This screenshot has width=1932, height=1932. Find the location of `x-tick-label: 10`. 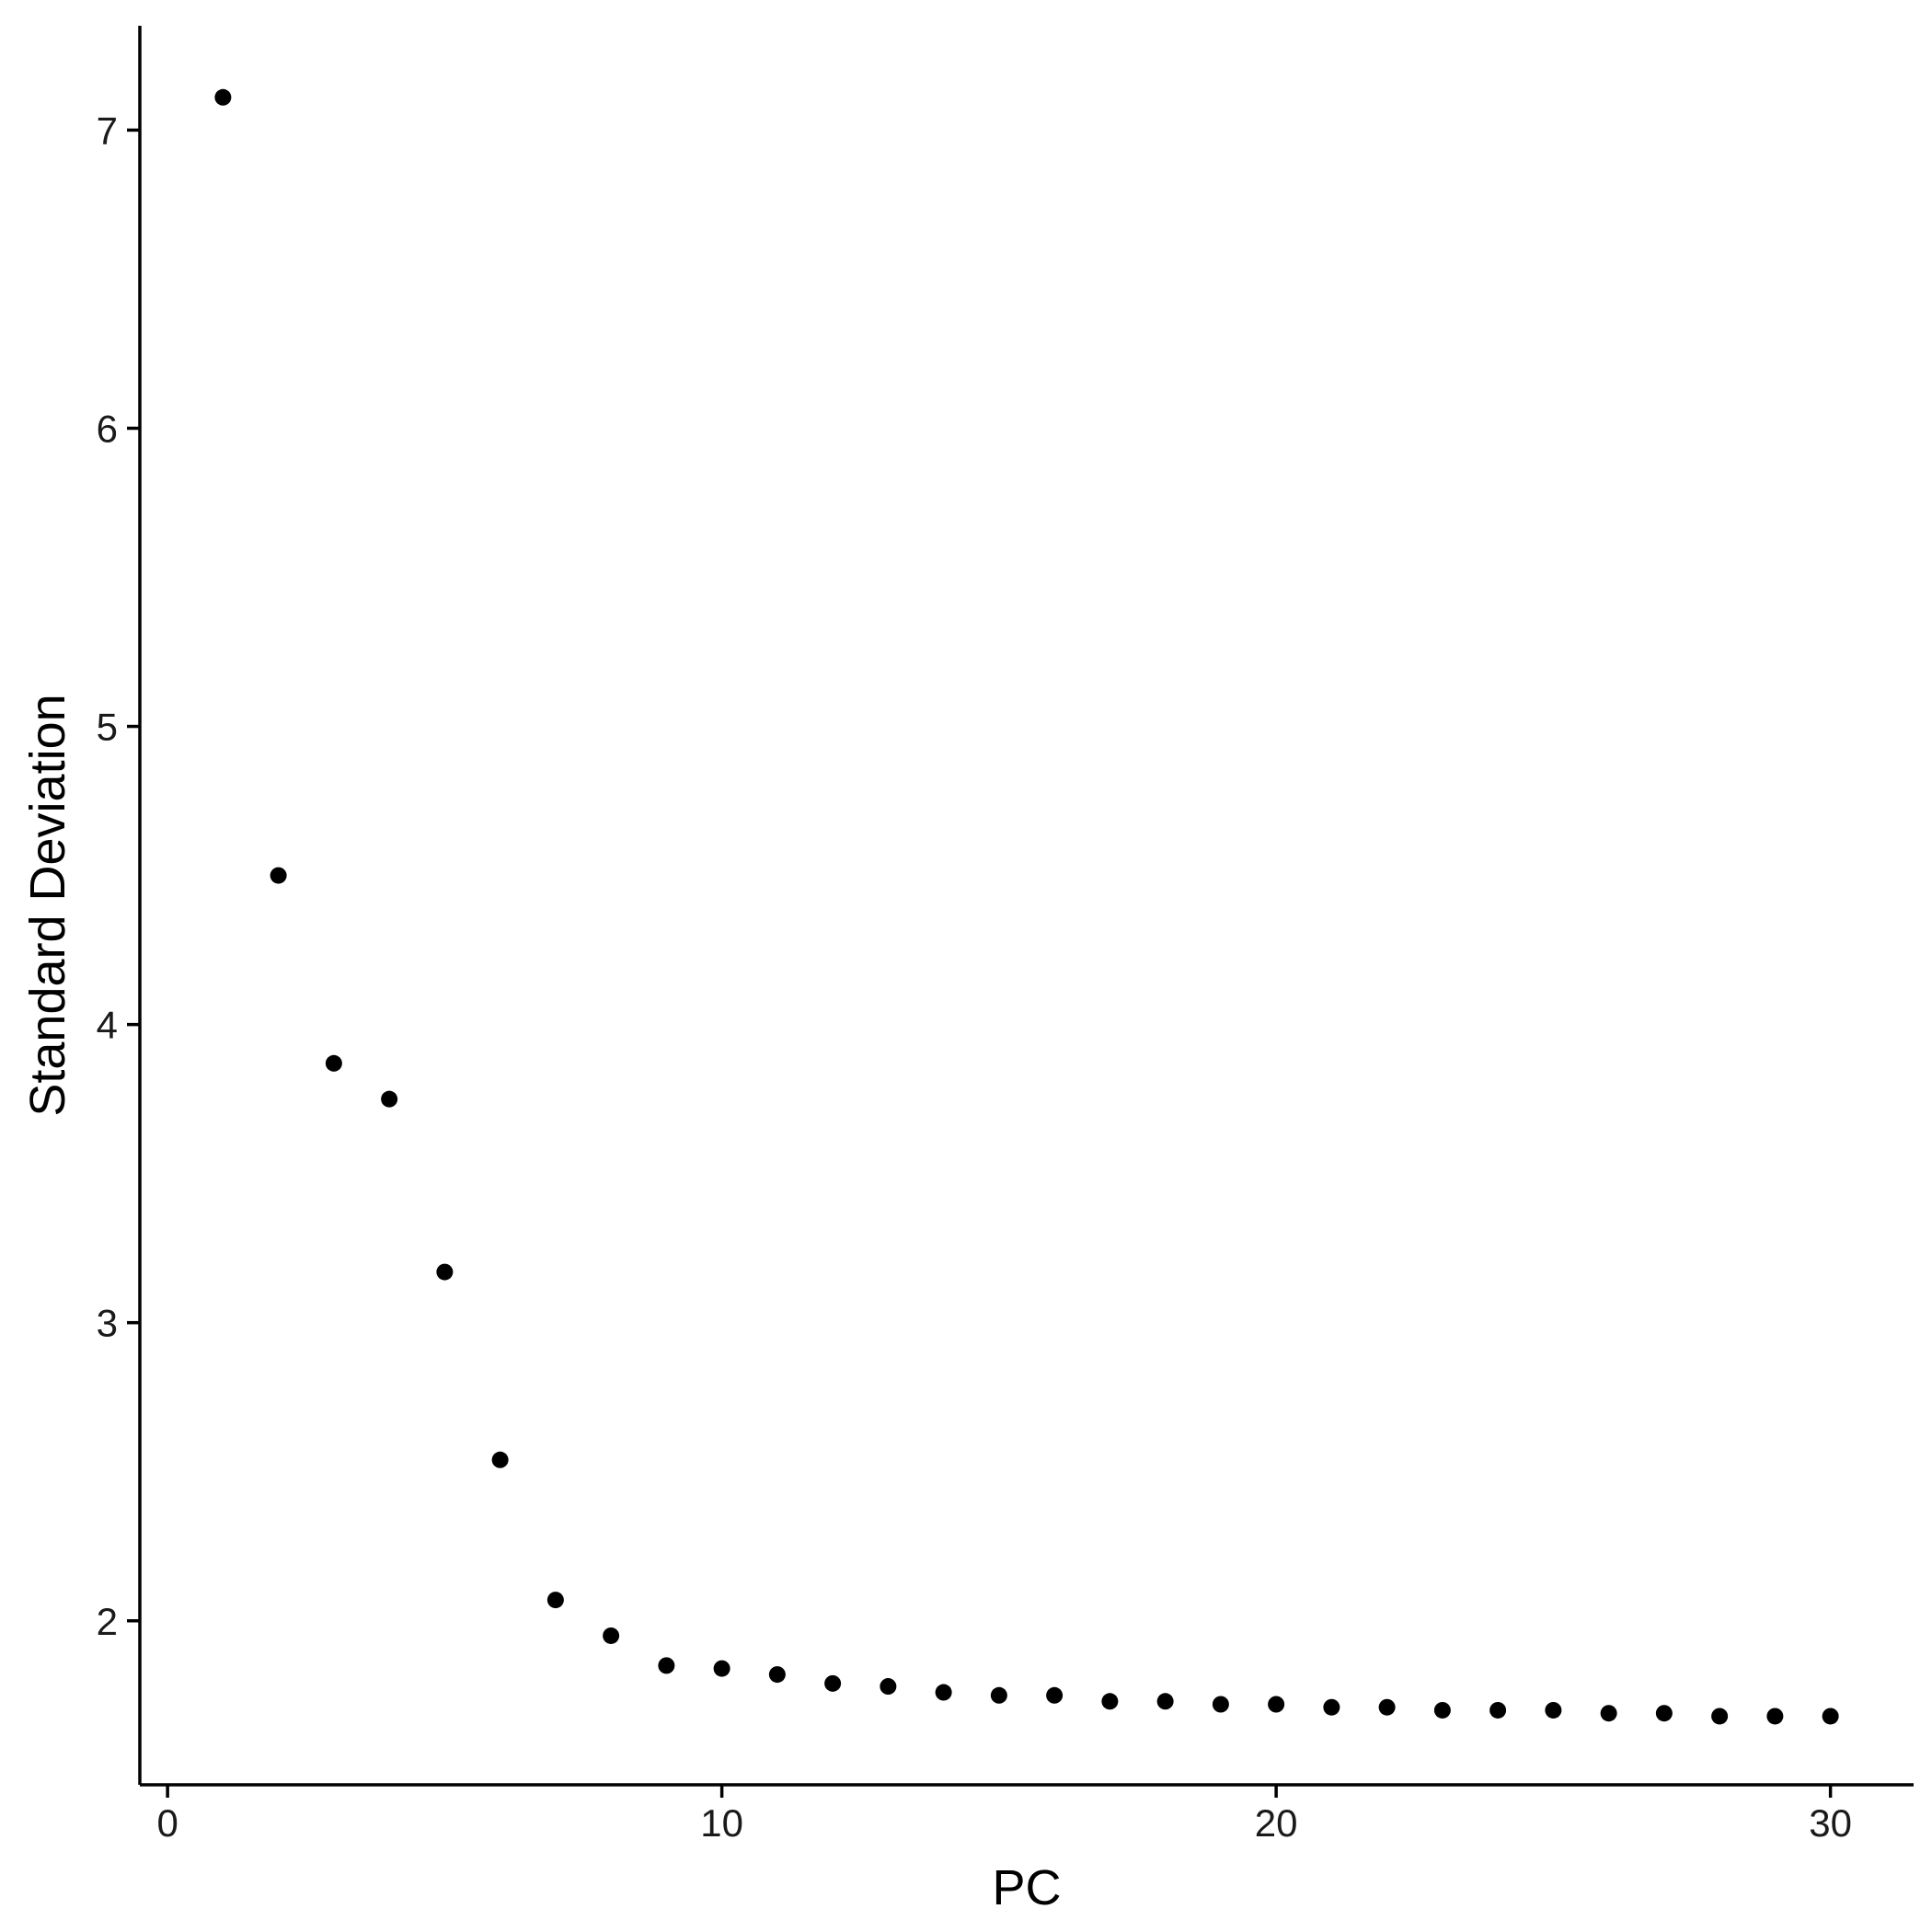

x-tick-label: 10 is located at coordinates (721, 1823).